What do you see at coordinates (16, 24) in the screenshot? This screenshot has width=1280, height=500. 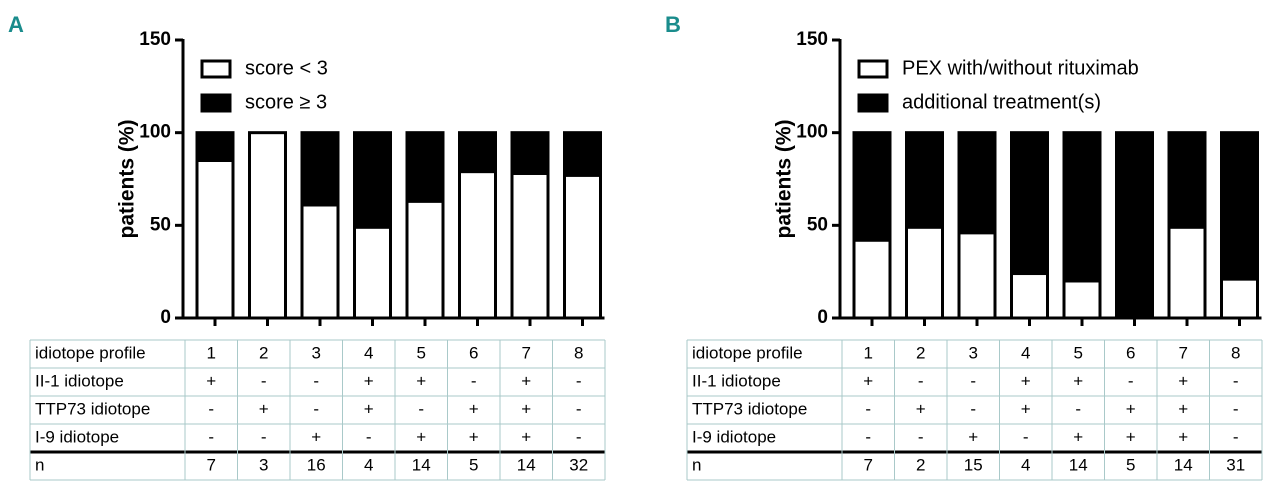 I see `panel-label: A` at bounding box center [16, 24].